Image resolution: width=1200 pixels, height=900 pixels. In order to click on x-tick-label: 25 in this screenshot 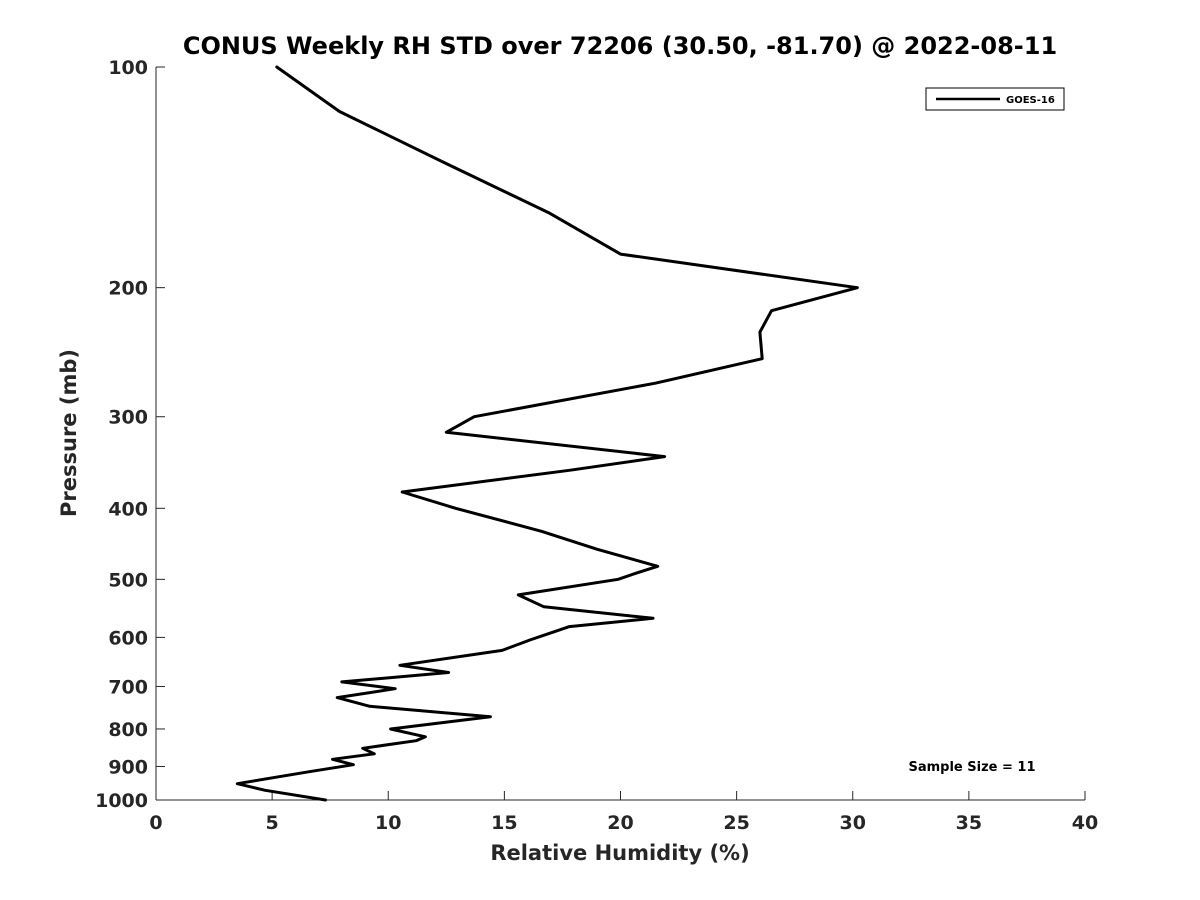, I will do `click(736, 823)`.